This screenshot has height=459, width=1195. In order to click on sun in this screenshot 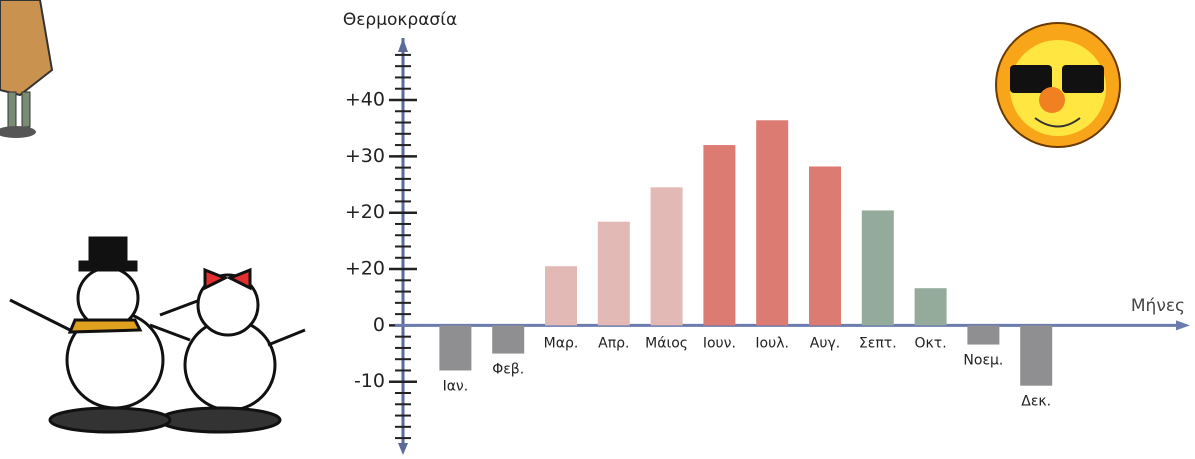, I will do `click(1058, 85)`.